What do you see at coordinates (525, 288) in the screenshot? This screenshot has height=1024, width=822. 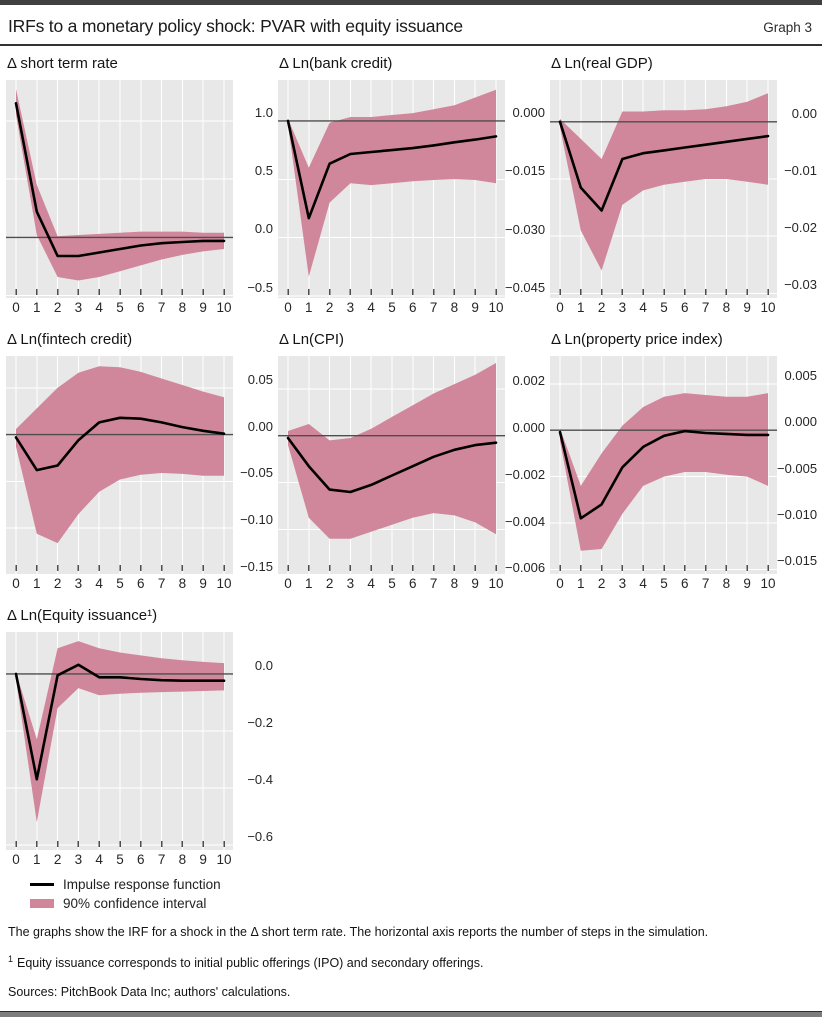 I see `y-tick-label: −0.045` at bounding box center [525, 288].